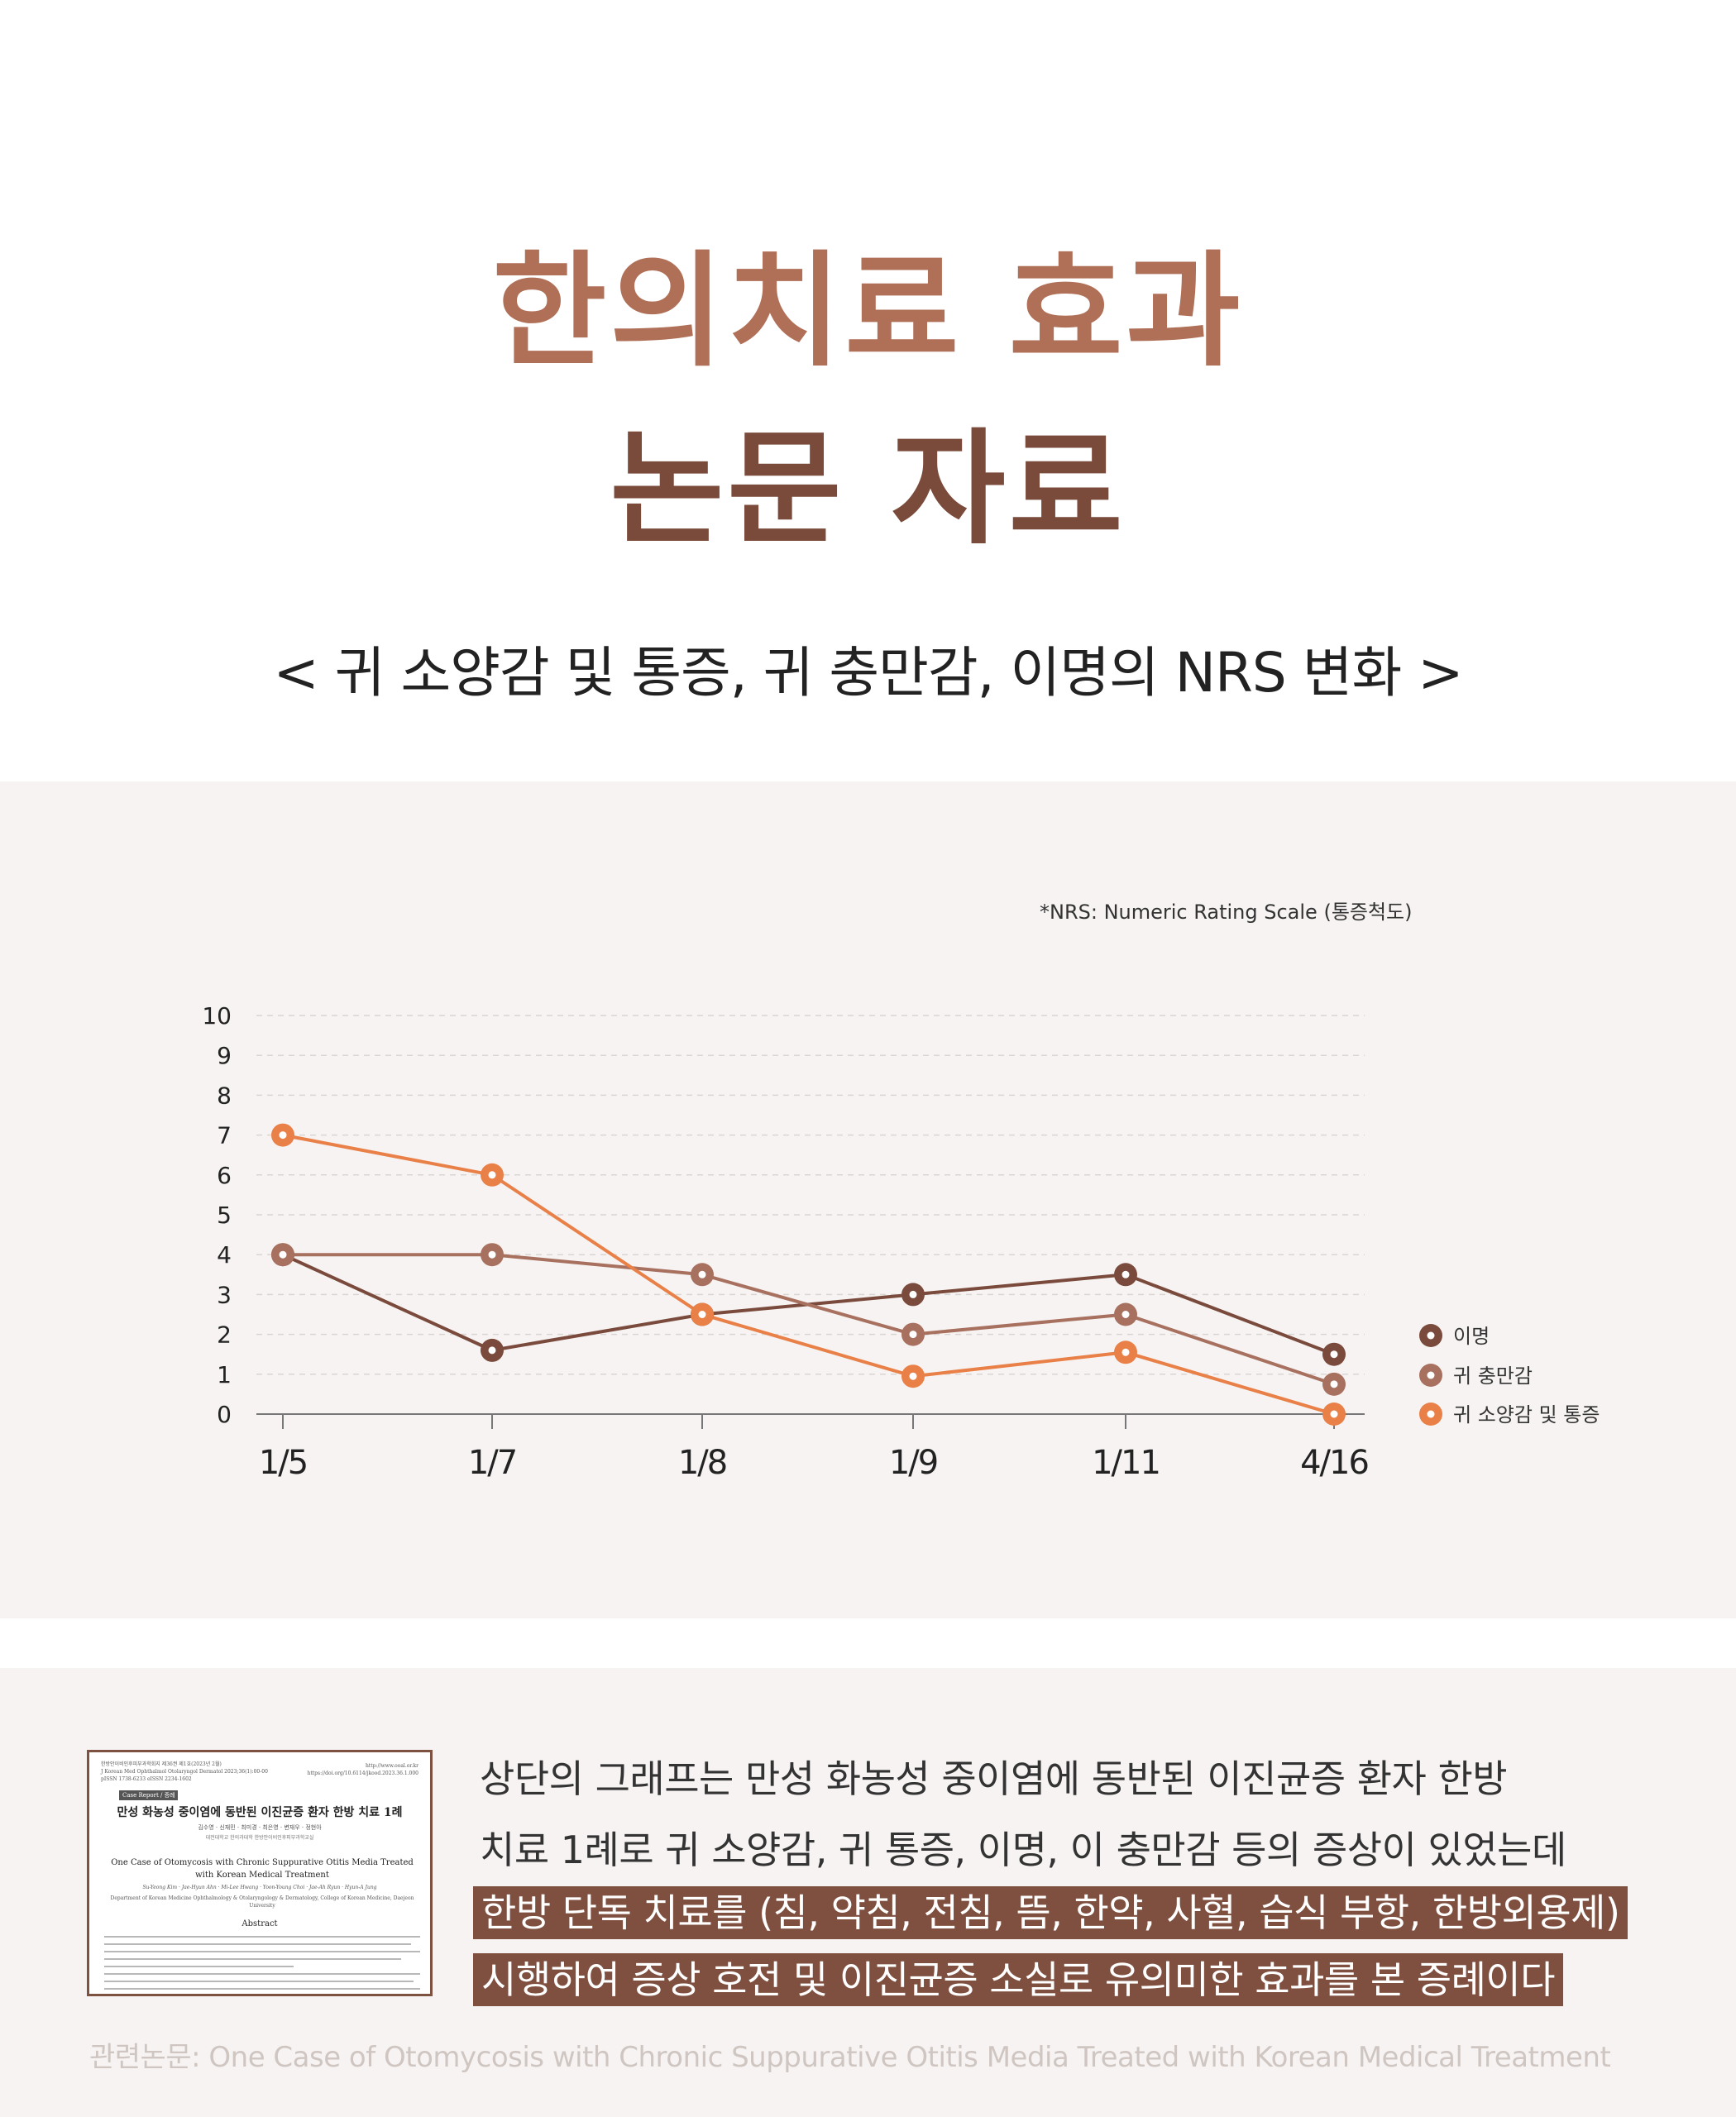  I want to click on paper-korean-title: 만성 화농성 중이염에 동반된 이진균증 환자 한방 치료 1례, so click(260, 1812).